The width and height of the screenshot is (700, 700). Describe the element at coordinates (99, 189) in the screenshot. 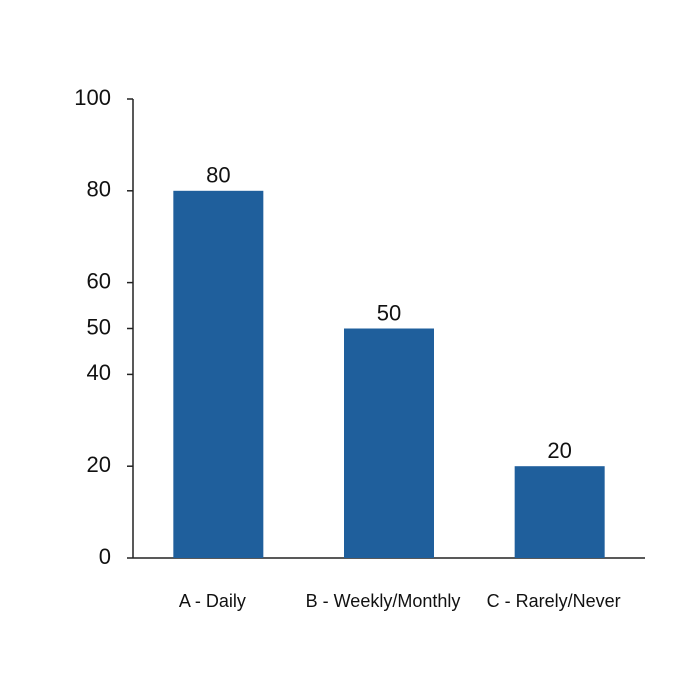

I see `y-tick-label: 80` at that location.